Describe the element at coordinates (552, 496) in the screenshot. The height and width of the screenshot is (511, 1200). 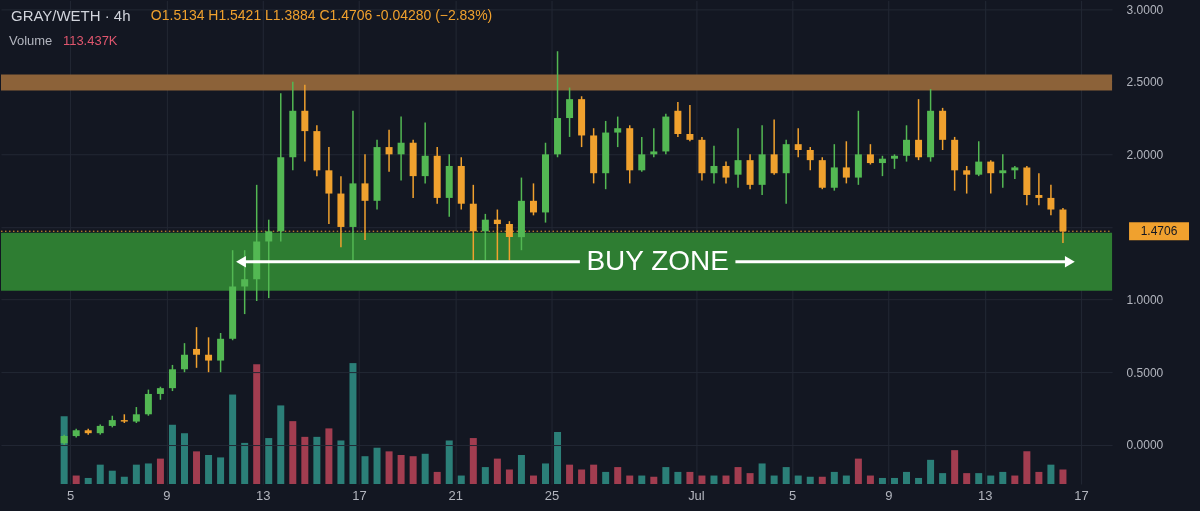
I see `x-tick-label: 25` at that location.